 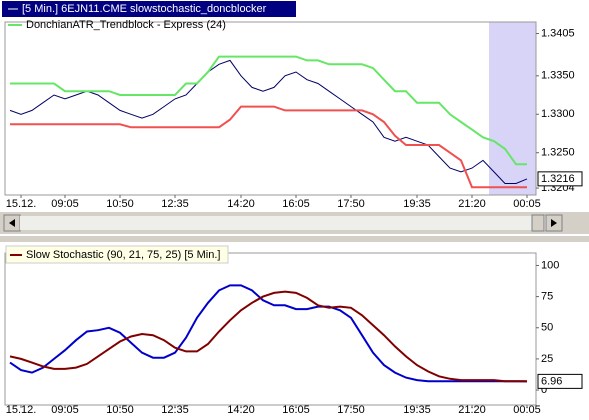 What do you see at coordinates (12, 223) in the screenshot?
I see `arrow-left` at bounding box center [12, 223].